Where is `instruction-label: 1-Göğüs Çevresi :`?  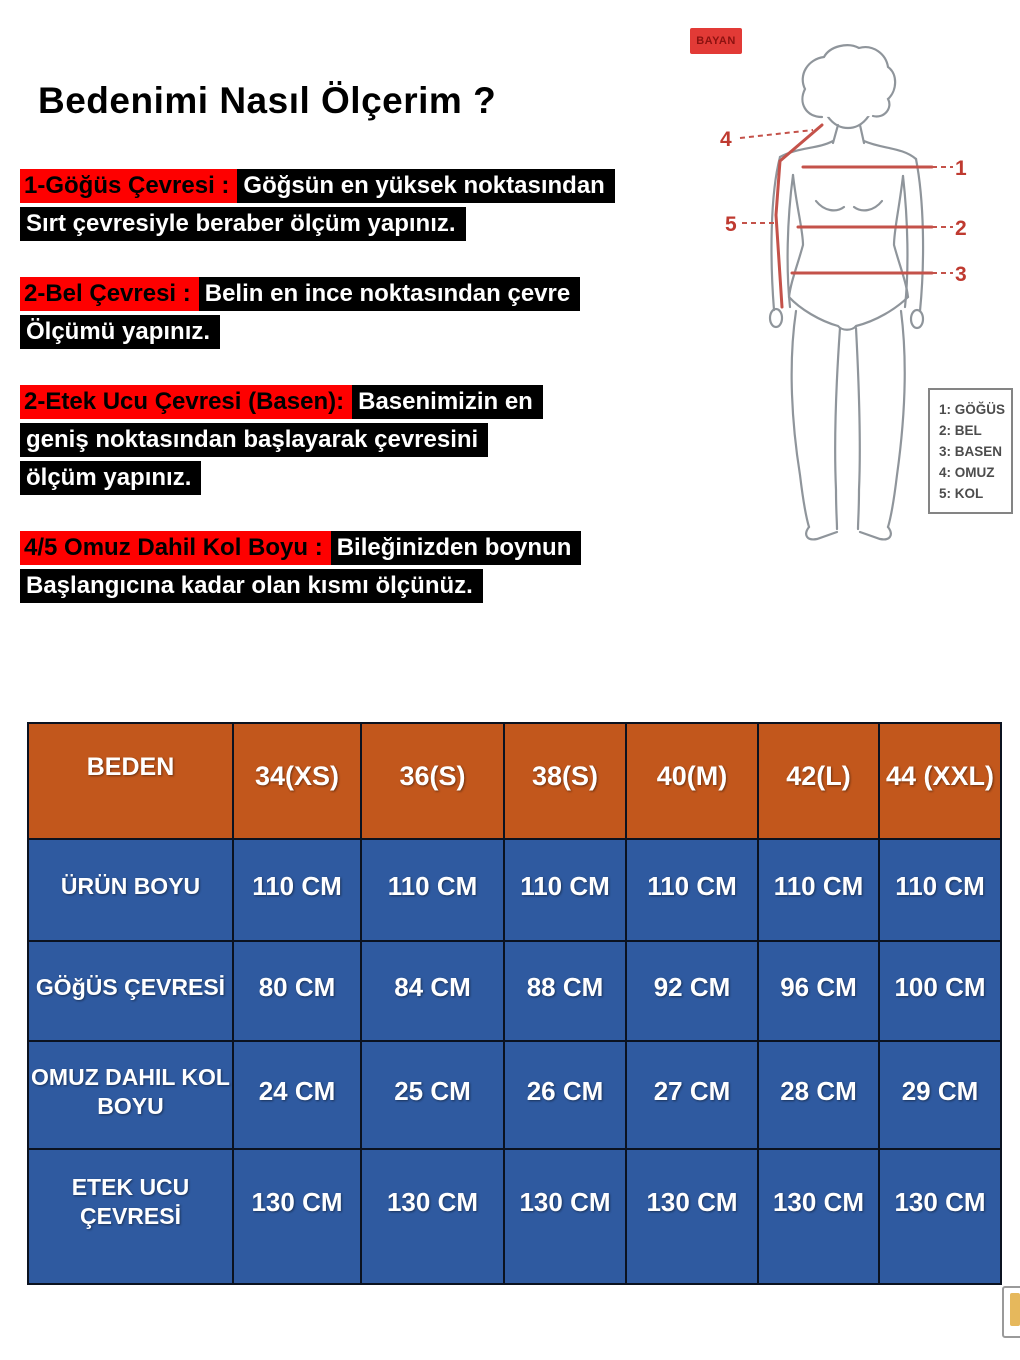 instruction-label: 1-Göğüs Çevresi : is located at coordinates (129, 186).